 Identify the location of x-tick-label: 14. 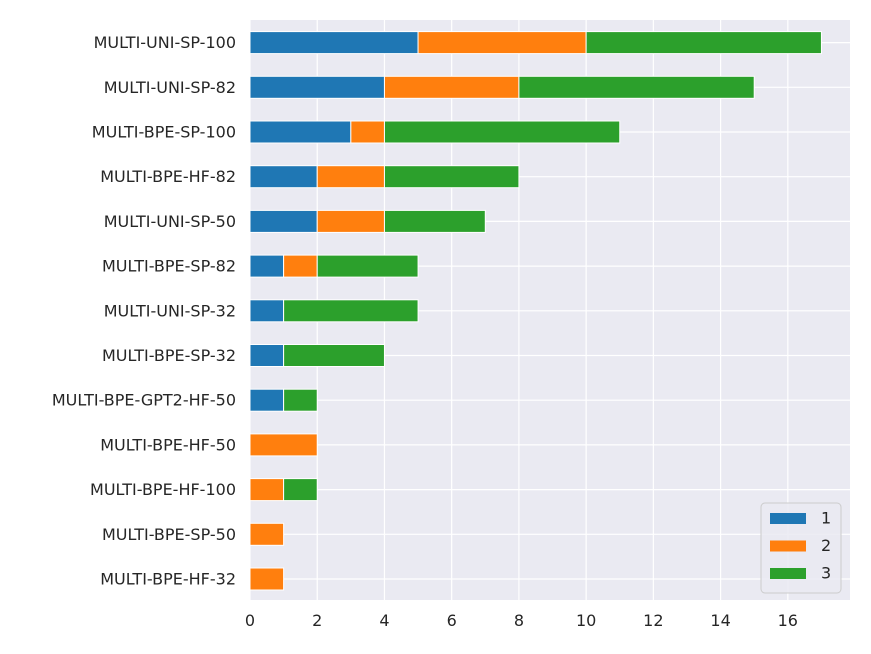
(720, 620).